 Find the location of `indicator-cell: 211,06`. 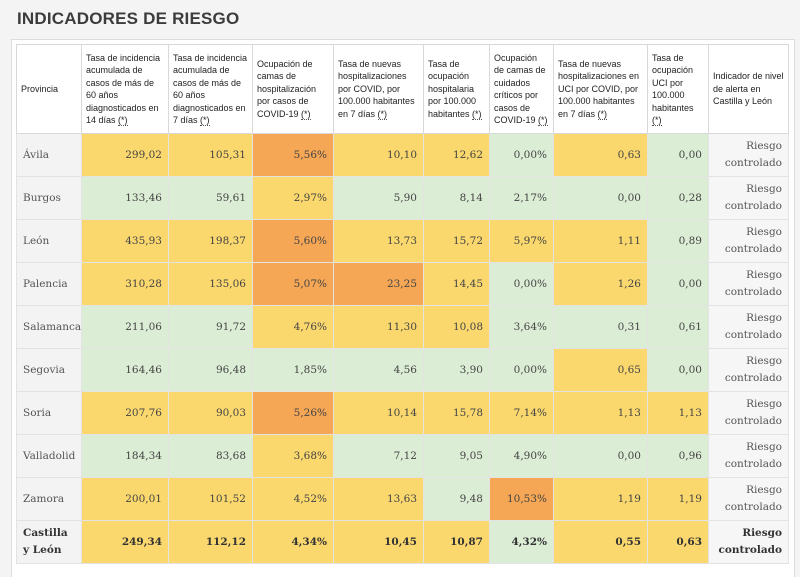

indicator-cell: 211,06 is located at coordinates (125, 327).